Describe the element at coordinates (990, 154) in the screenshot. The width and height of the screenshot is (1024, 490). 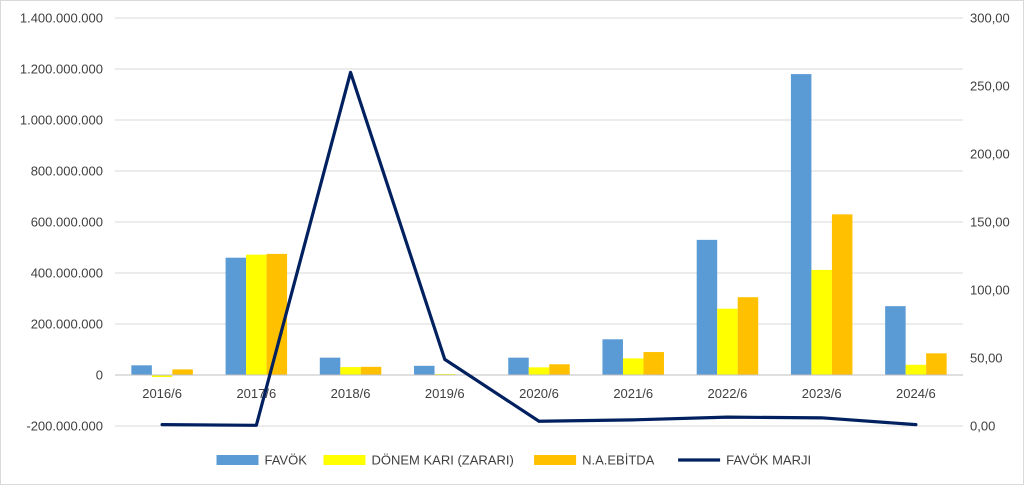
I see `y-right-tick-label: 200,00` at that location.